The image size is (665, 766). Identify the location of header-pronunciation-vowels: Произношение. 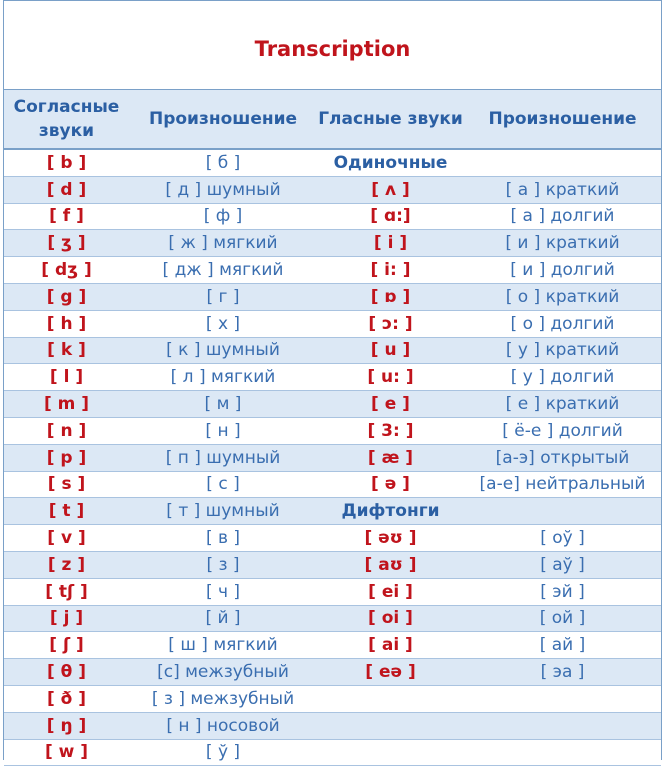
(562, 120).